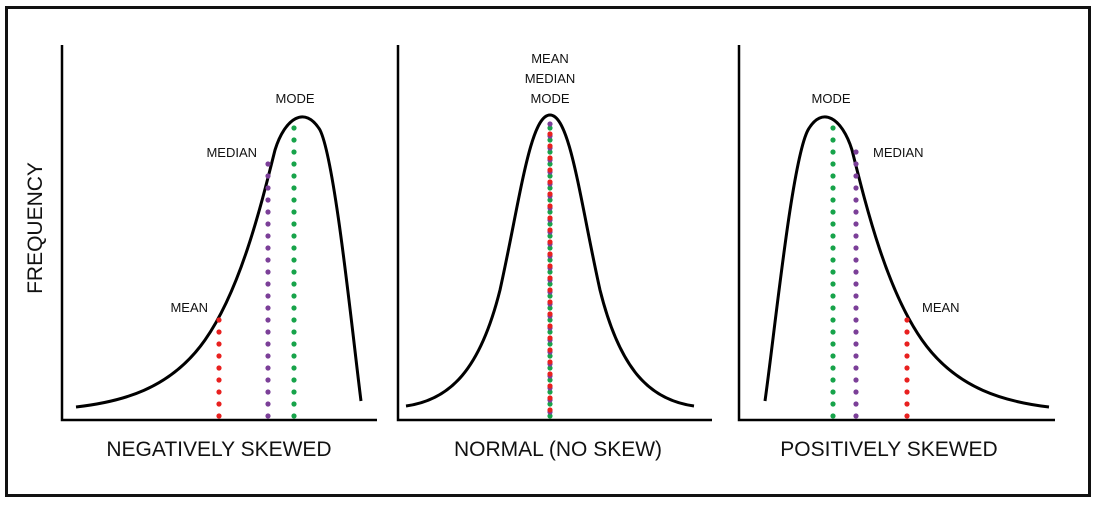  What do you see at coordinates (888, 449) in the screenshot?
I see `panel-title: POSITIVELY SKEWED` at bounding box center [888, 449].